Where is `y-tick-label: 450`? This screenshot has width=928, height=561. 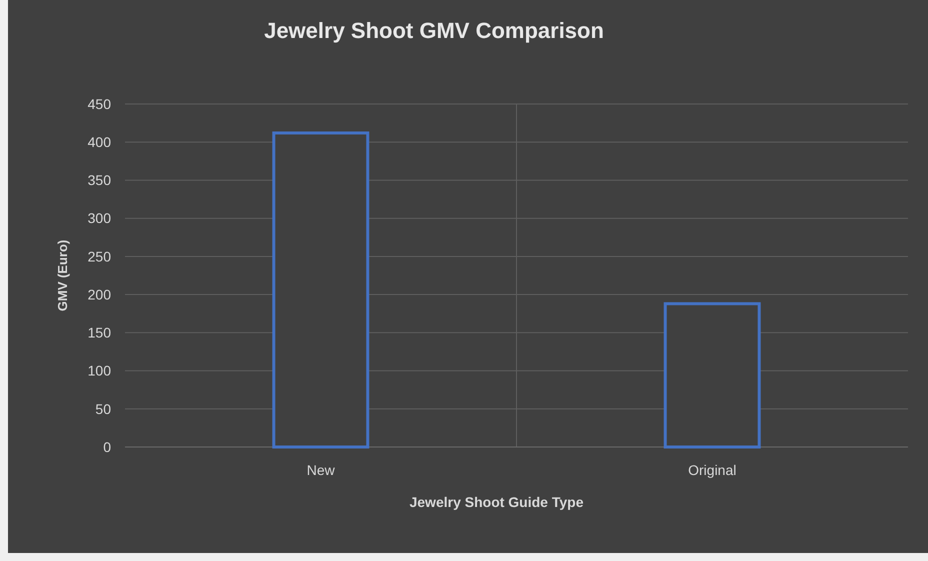
y-tick-label: 450 is located at coordinates (100, 104).